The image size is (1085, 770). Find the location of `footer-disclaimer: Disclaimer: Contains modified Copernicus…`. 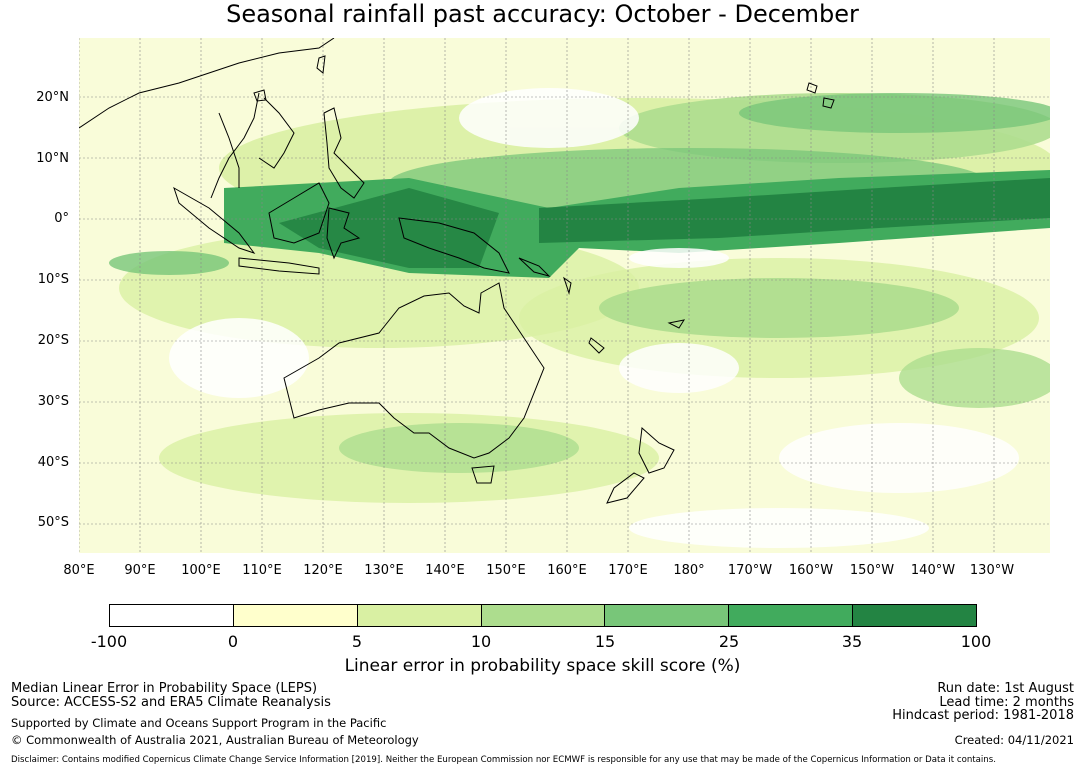

footer-disclaimer: Disclaimer: Contains modified Copernicus… is located at coordinates (503, 760).